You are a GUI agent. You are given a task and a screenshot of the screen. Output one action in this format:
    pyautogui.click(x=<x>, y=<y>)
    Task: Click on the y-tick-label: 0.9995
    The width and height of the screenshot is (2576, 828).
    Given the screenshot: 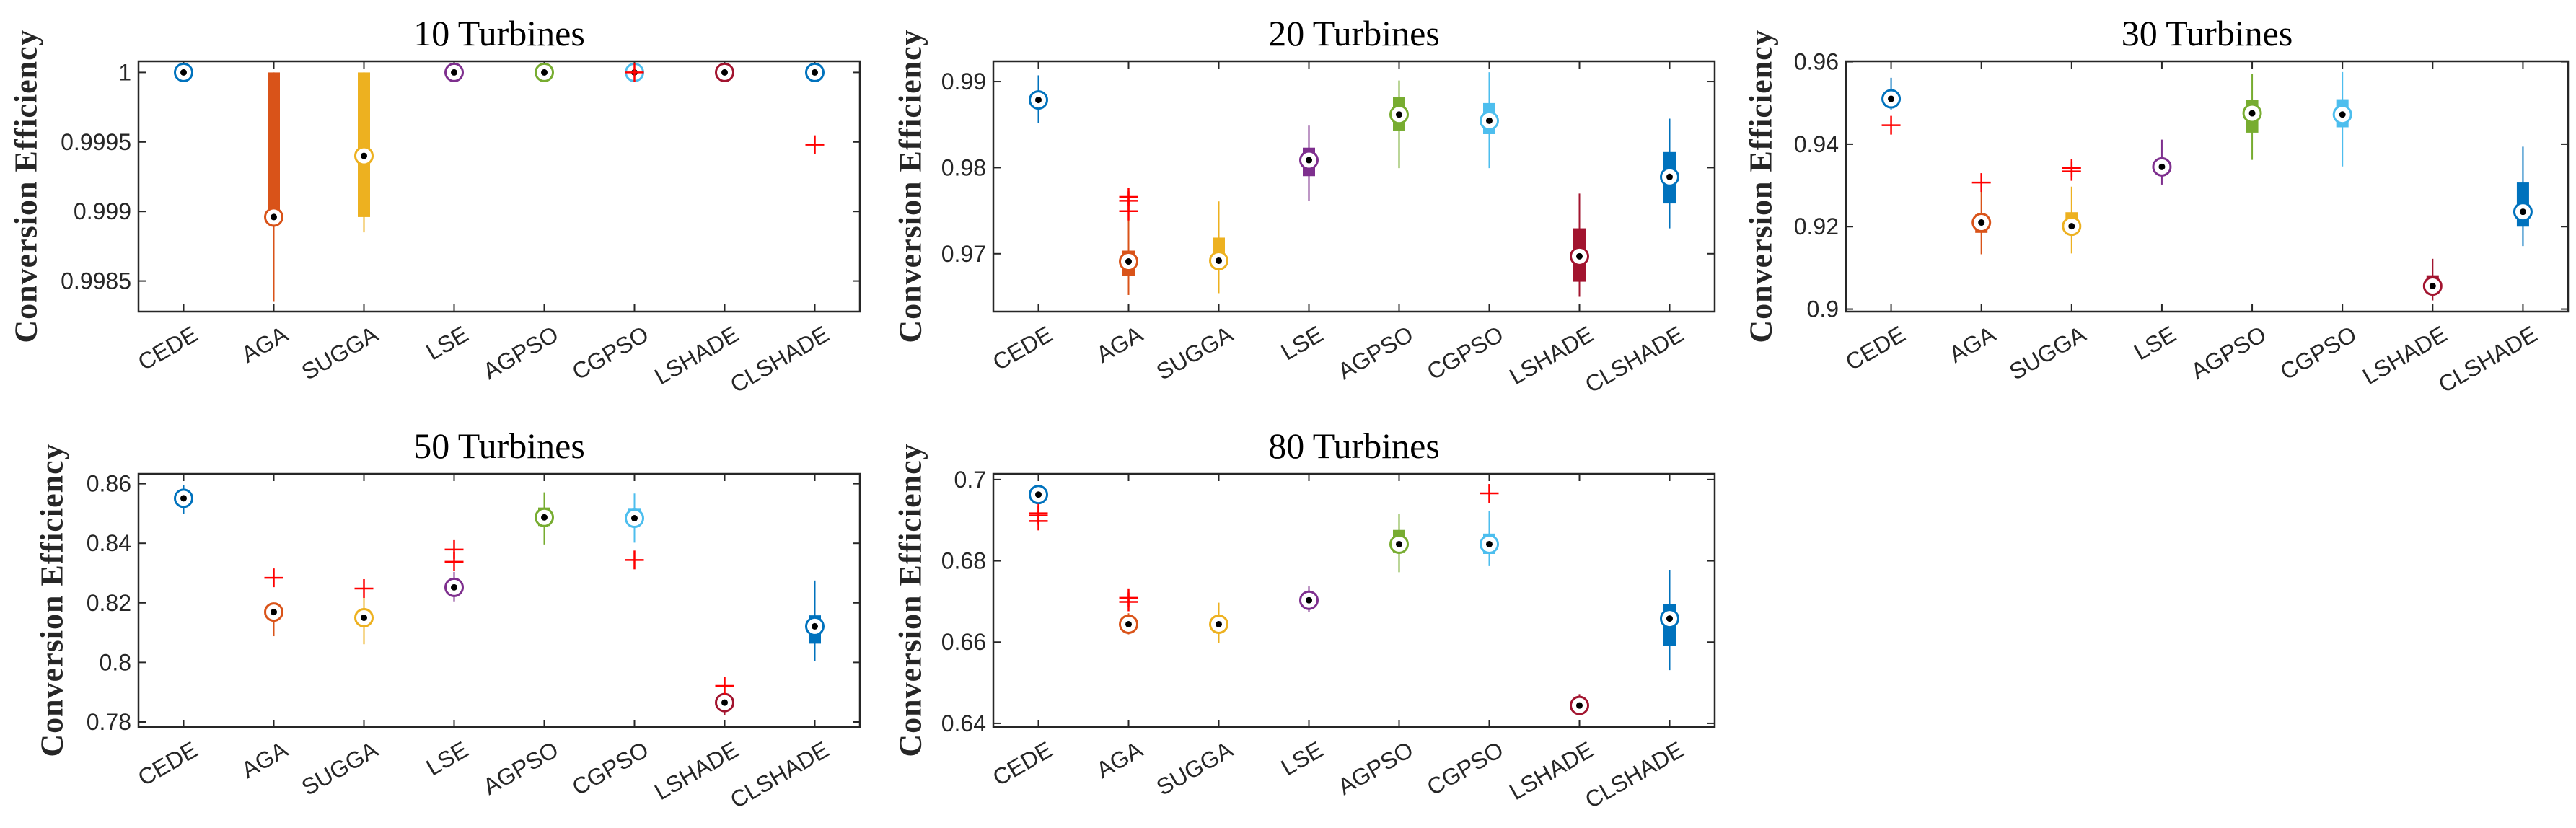 What is the action you would take?
    pyautogui.click(x=96, y=142)
    